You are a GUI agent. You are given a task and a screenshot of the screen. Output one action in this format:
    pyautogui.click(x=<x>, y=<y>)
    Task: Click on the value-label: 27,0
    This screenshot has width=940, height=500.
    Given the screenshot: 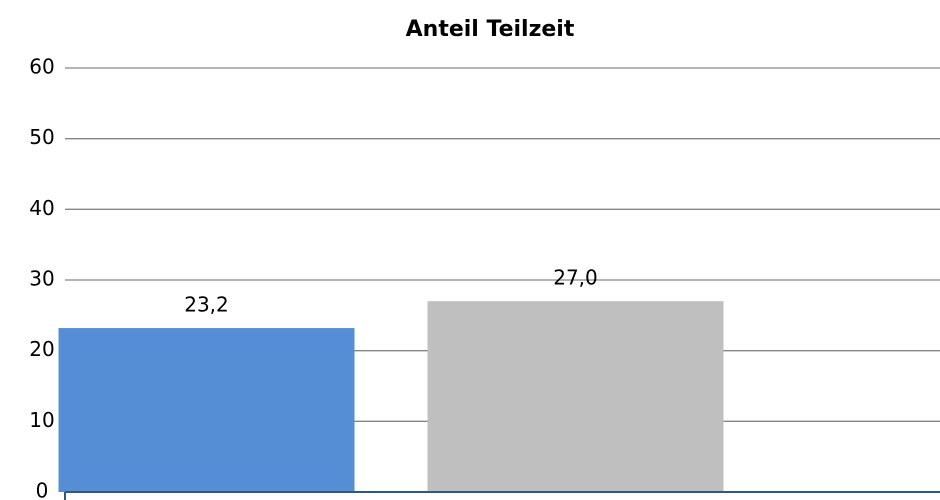 What is the action you would take?
    pyautogui.click(x=575, y=278)
    